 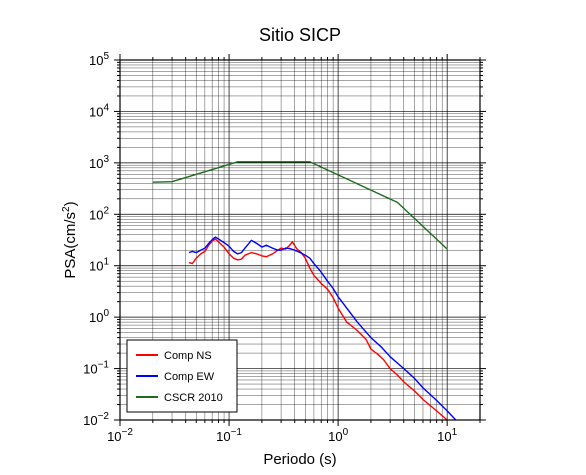 What do you see at coordinates (70, 203) in the screenshot?
I see `y-axis-label-close: )` at bounding box center [70, 203].